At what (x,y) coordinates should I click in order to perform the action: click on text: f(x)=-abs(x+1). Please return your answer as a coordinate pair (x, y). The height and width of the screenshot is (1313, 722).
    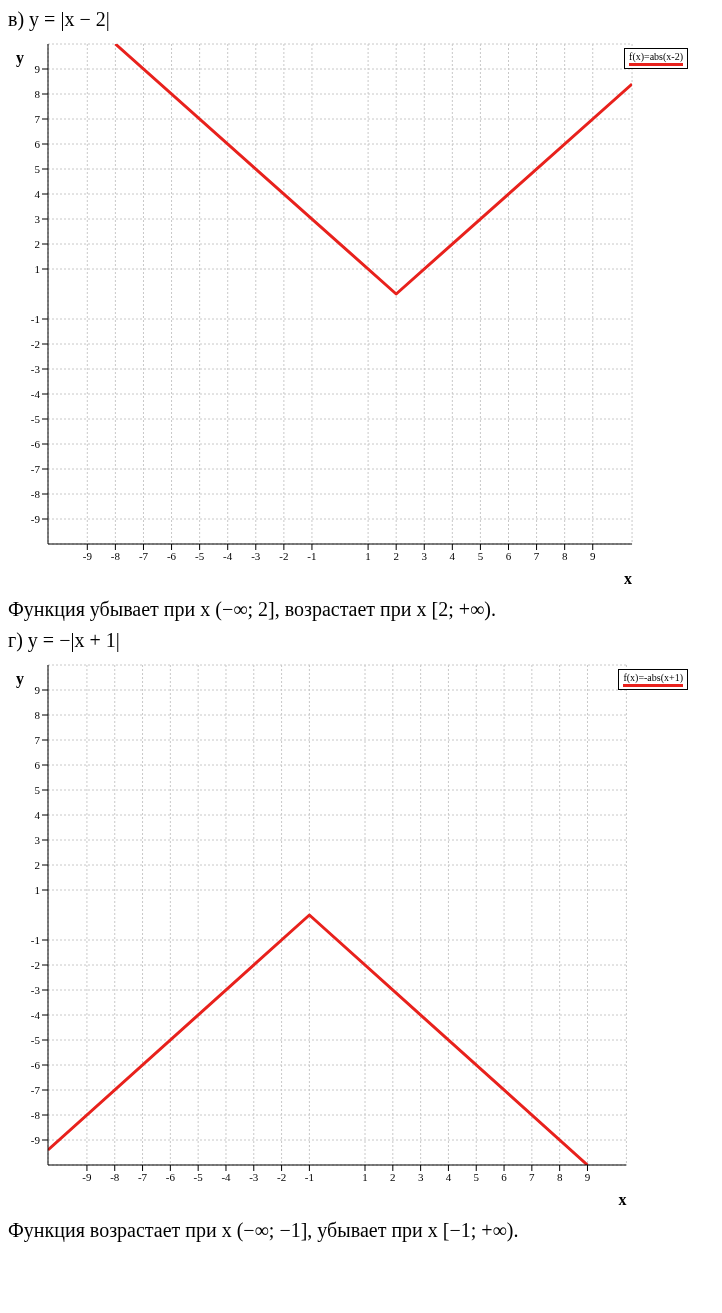
    Looking at the image, I should click on (653, 679).